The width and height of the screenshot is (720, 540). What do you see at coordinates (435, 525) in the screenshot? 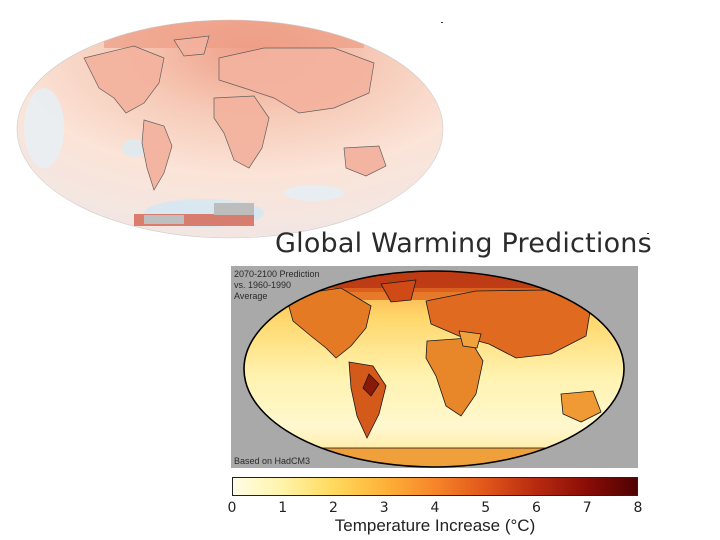
I see `colorbar-label: Temperature Increase (°C)` at bounding box center [435, 525].